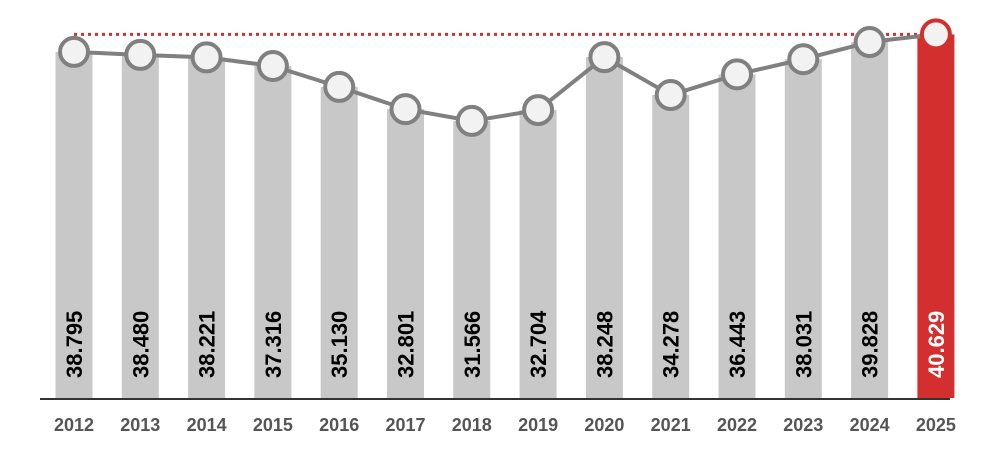 The width and height of the screenshot is (999, 453). I want to click on marker-2013, so click(140, 54).